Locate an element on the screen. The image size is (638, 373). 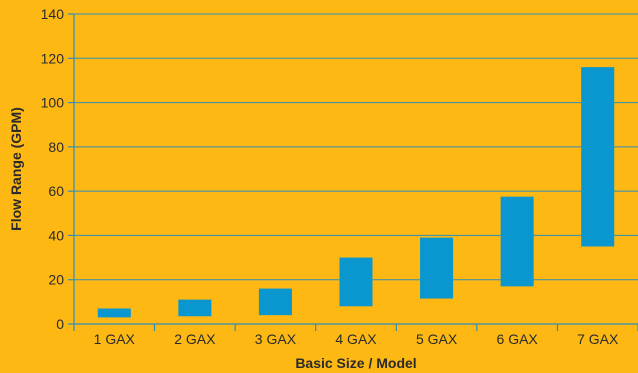
y-tick-label: 40 is located at coordinates (56, 235).